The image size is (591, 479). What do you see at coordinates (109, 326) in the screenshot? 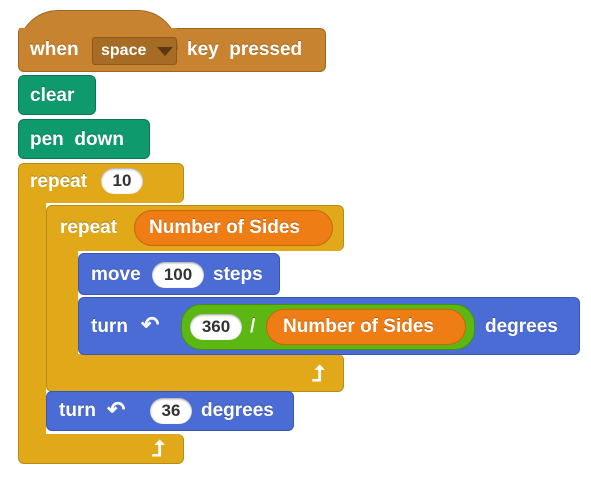
I see `turn-label: turn` at bounding box center [109, 326].